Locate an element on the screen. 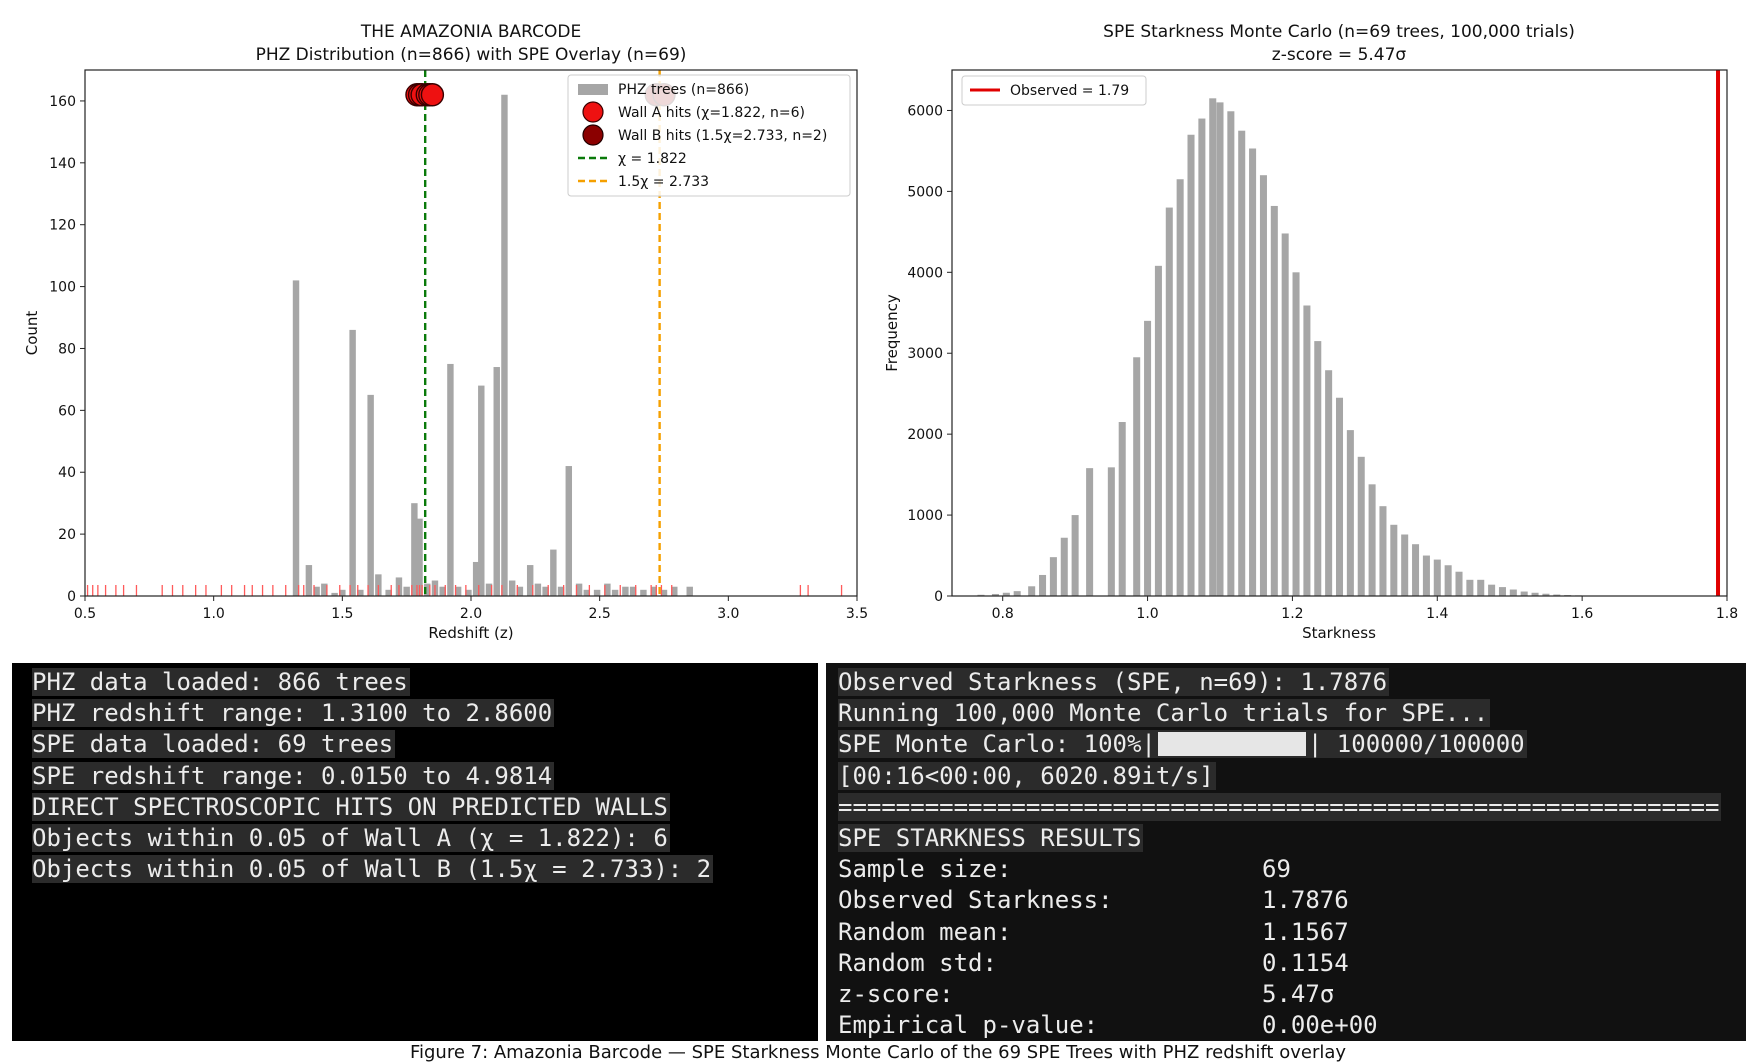 The width and height of the screenshot is (1756, 1063). x-tick-label: 0.8 is located at coordinates (1003, 614).